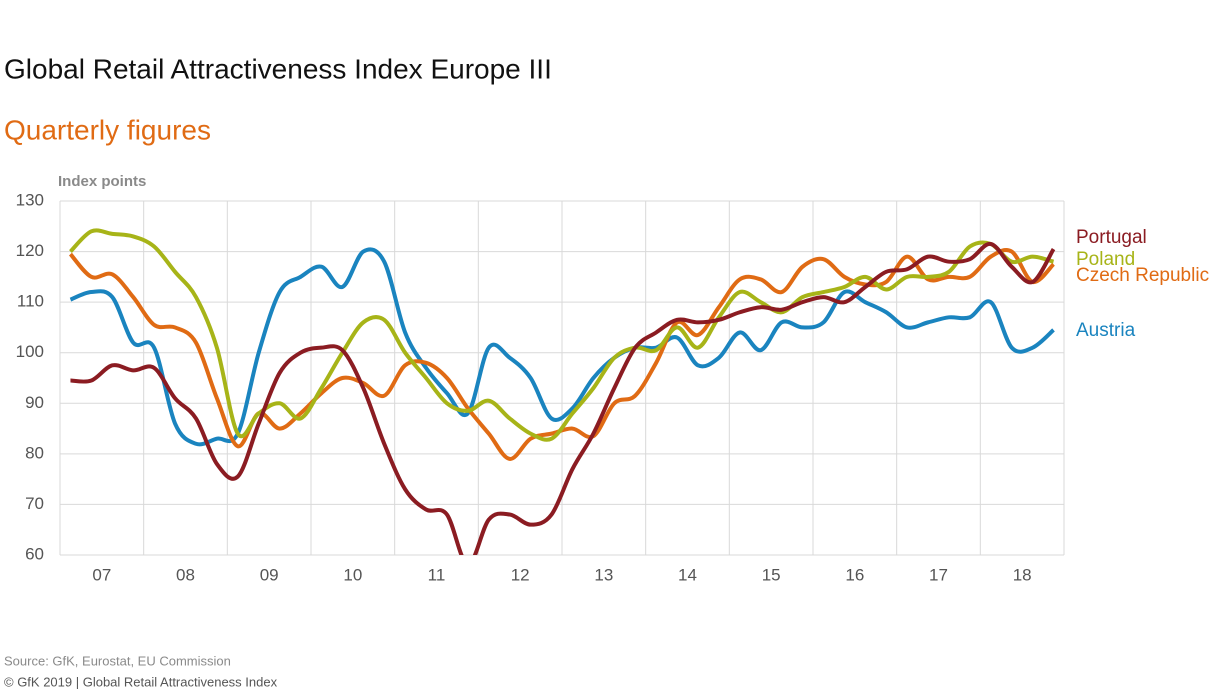  I want to click on x-tick-label: 13, so click(603, 574).